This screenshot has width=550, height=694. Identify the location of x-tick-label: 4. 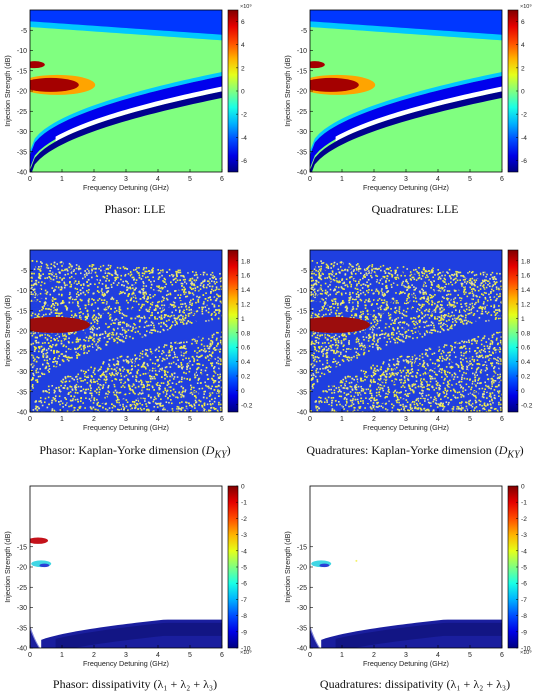
(438, 179).